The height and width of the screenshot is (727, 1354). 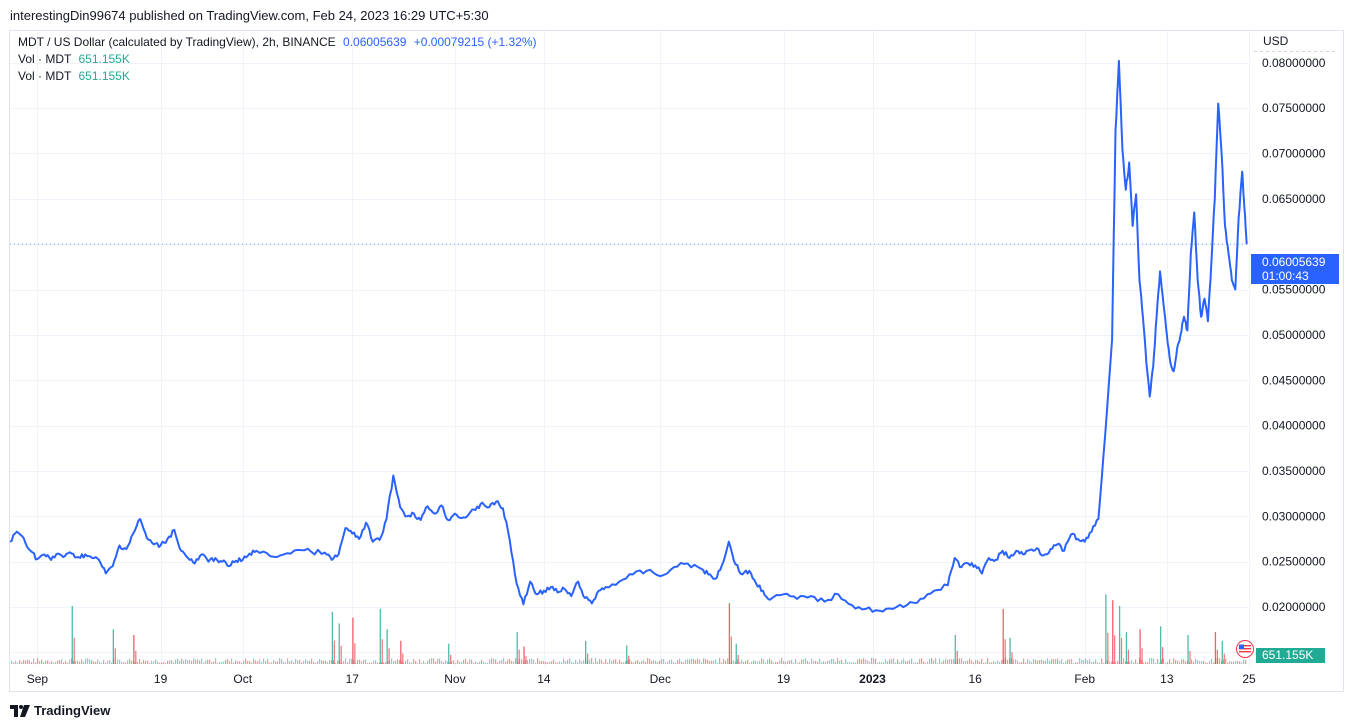 I want to click on x-tick-label: Dec, so click(x=660, y=679).